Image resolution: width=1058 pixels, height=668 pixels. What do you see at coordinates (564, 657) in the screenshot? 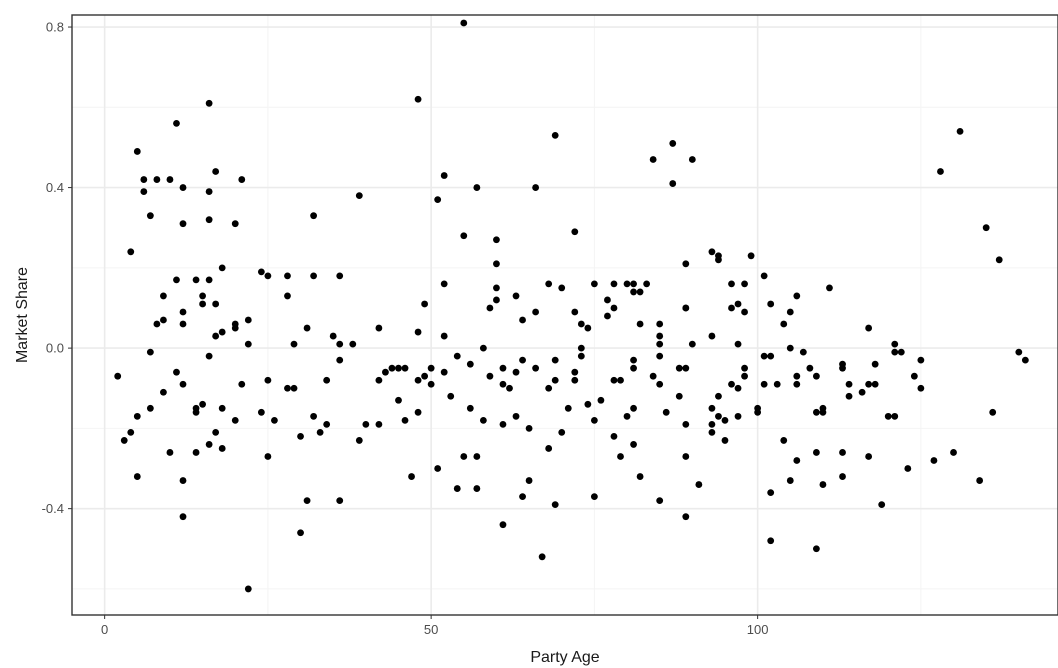
I see `x-axis-title: Party Age` at bounding box center [564, 657].